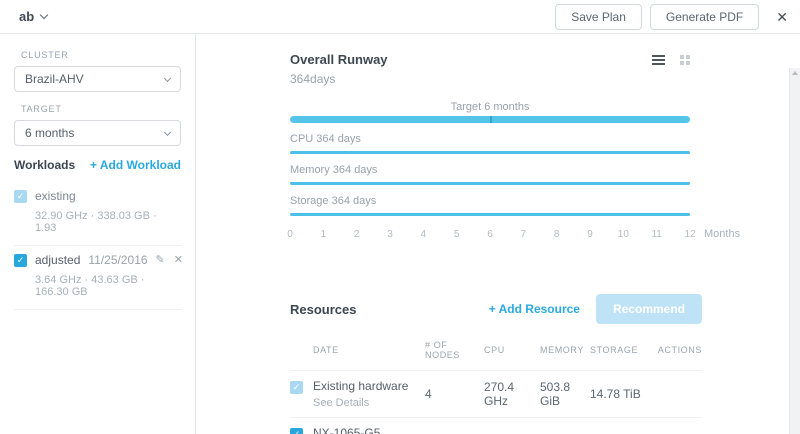 The width and height of the screenshot is (800, 434). I want to click on col-cpu: CPU, so click(494, 350).